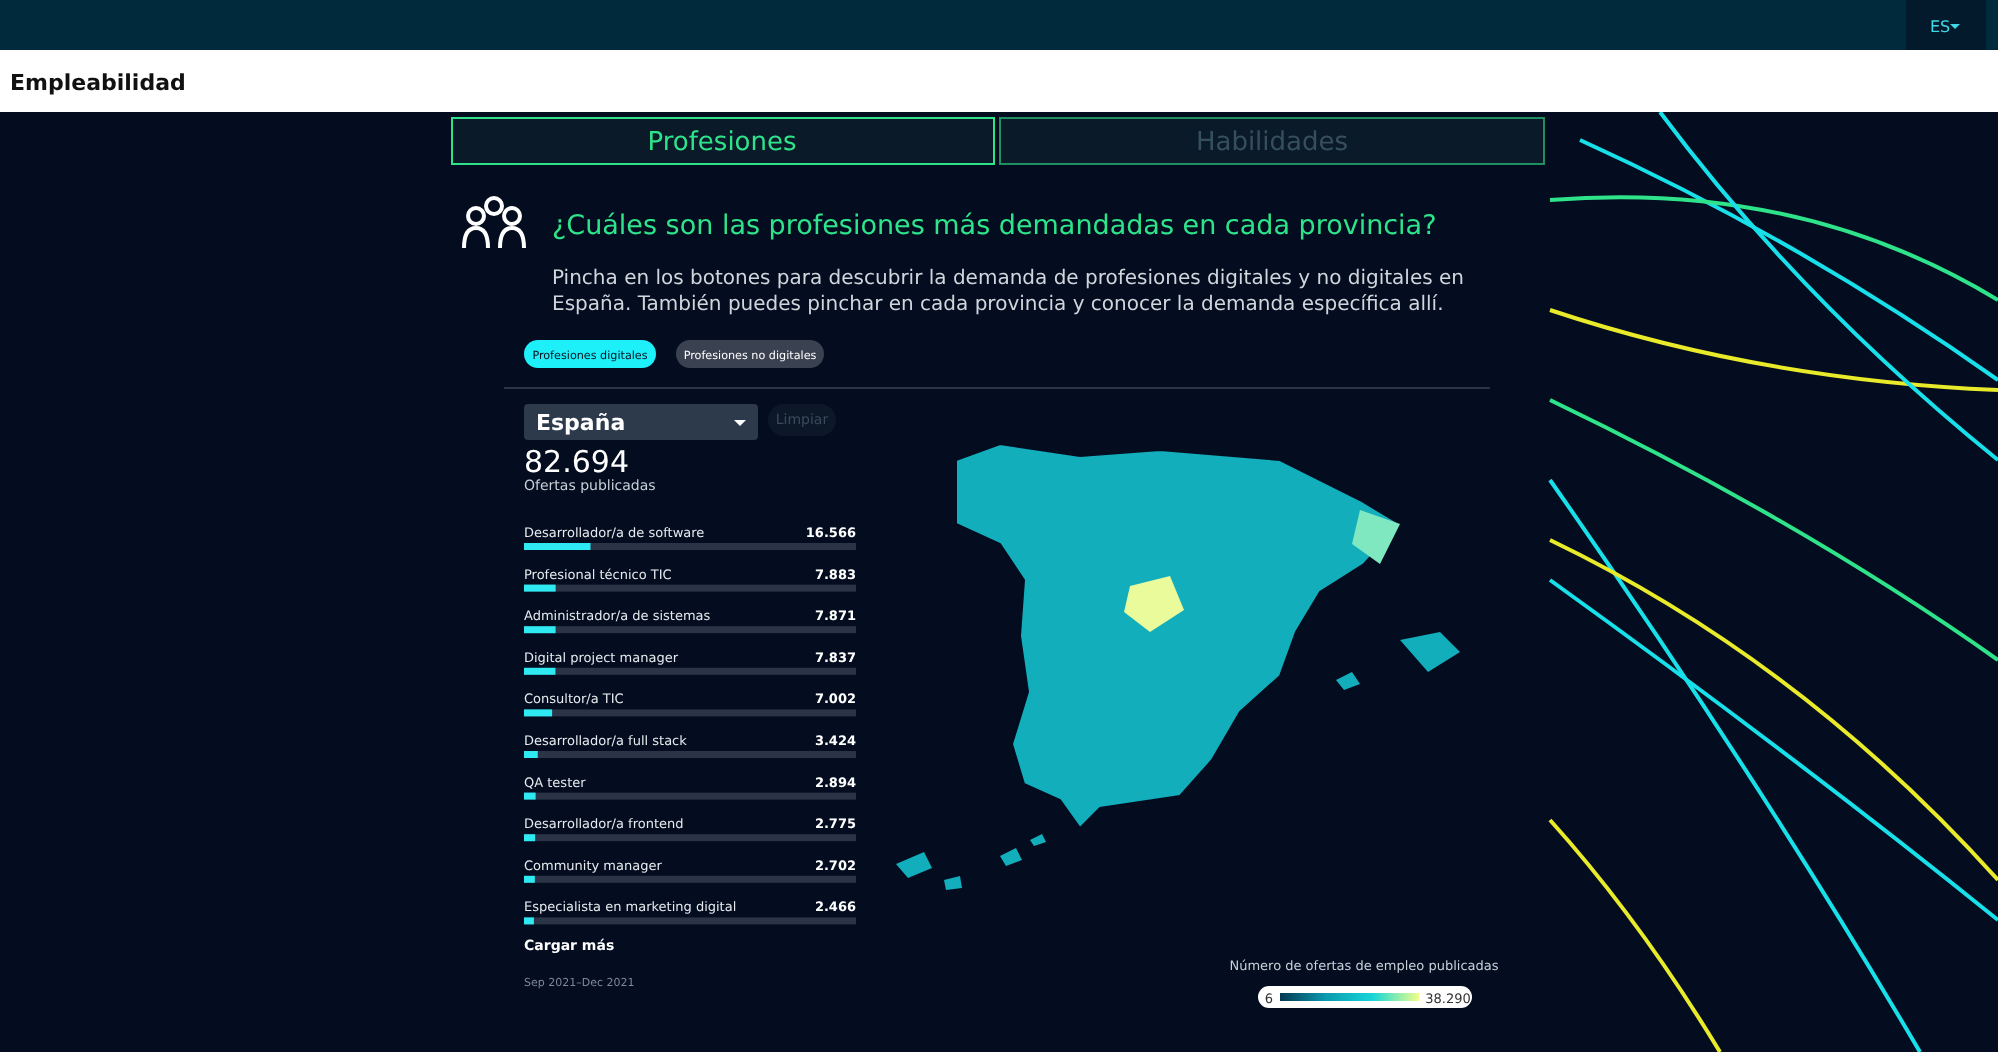  What do you see at coordinates (1008, 292) in the screenshot?
I see `text: Pincha en los botones para descubrir la demanda de profesiones digitales y no digitales en España. También puedes pinchar en cada provincia y conocer la demanda específica allí.` at bounding box center [1008, 292].